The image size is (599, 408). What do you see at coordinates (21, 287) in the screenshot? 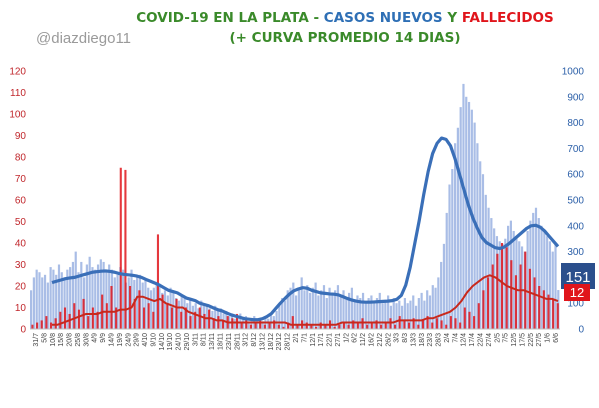
I see `left-axis-tick-label: 20` at bounding box center [21, 287].